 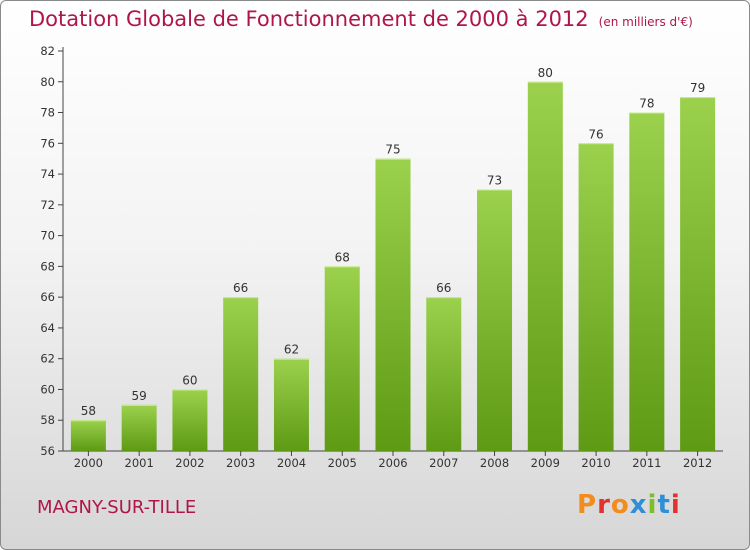 I want to click on y-tick-label: 66, so click(x=47, y=297).